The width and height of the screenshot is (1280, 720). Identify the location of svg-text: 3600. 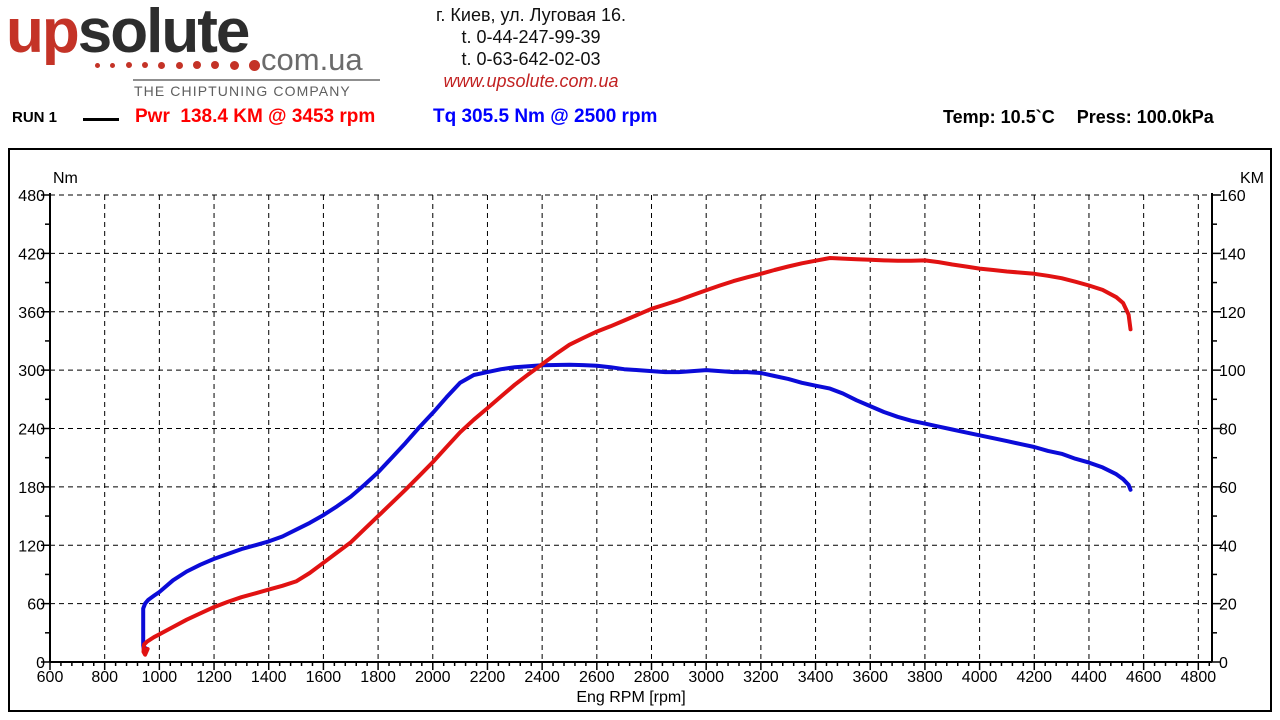
(870, 677).